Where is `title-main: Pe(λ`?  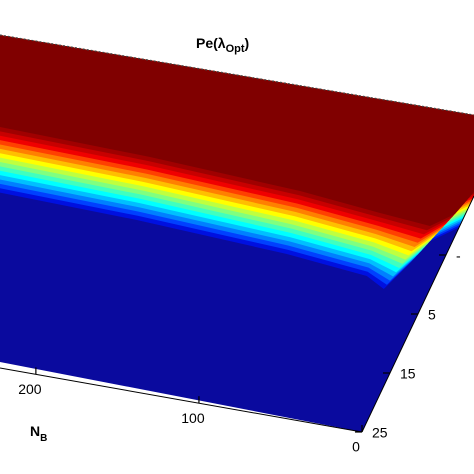 title-main: Pe(λ is located at coordinates (211, 43).